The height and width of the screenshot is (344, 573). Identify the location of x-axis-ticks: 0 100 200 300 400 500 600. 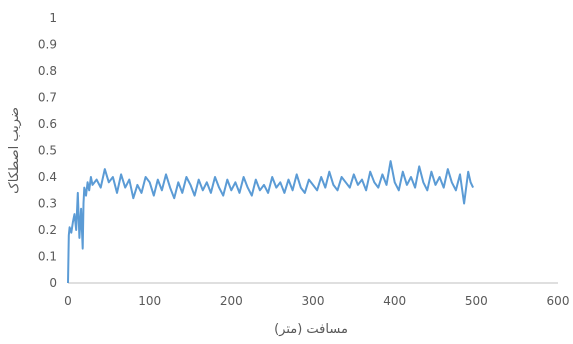
(316, 301).